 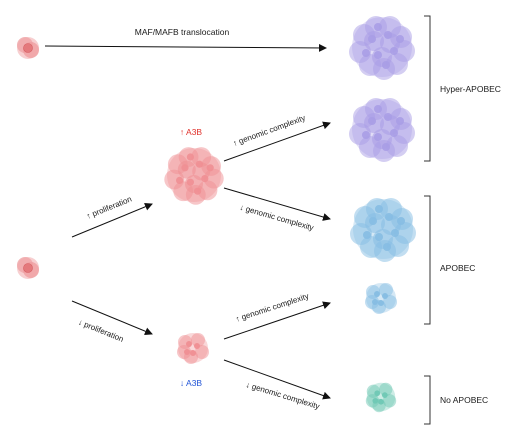 What do you see at coordinates (193, 348) in the screenshot?
I see `red-clump-small` at bounding box center [193, 348].